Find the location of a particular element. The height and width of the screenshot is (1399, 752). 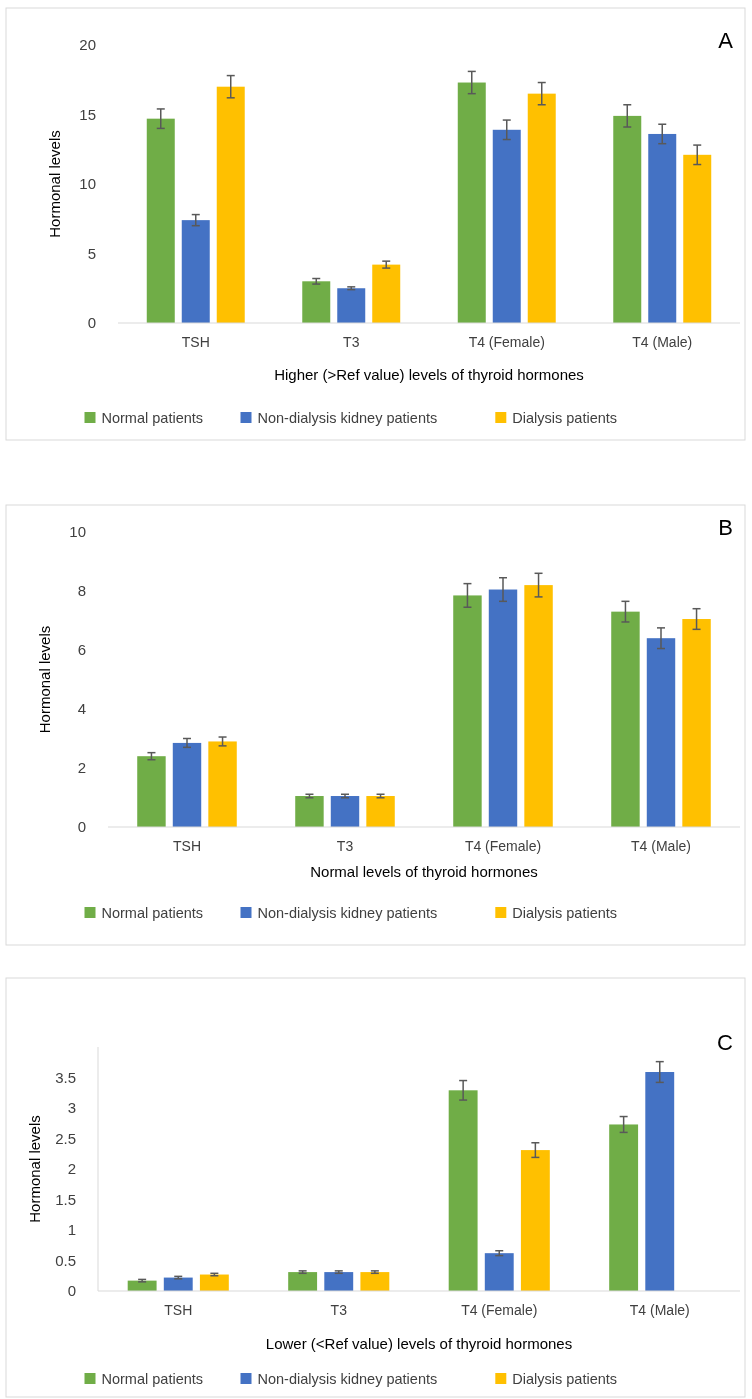

y-tick-label: 5 is located at coordinates (91, 253).